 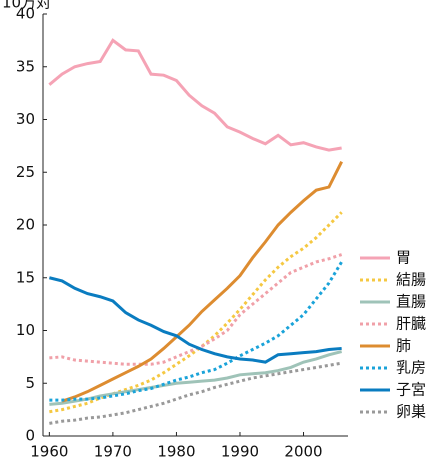 I want to click on x-tick-label: 1990, so click(x=240, y=452).